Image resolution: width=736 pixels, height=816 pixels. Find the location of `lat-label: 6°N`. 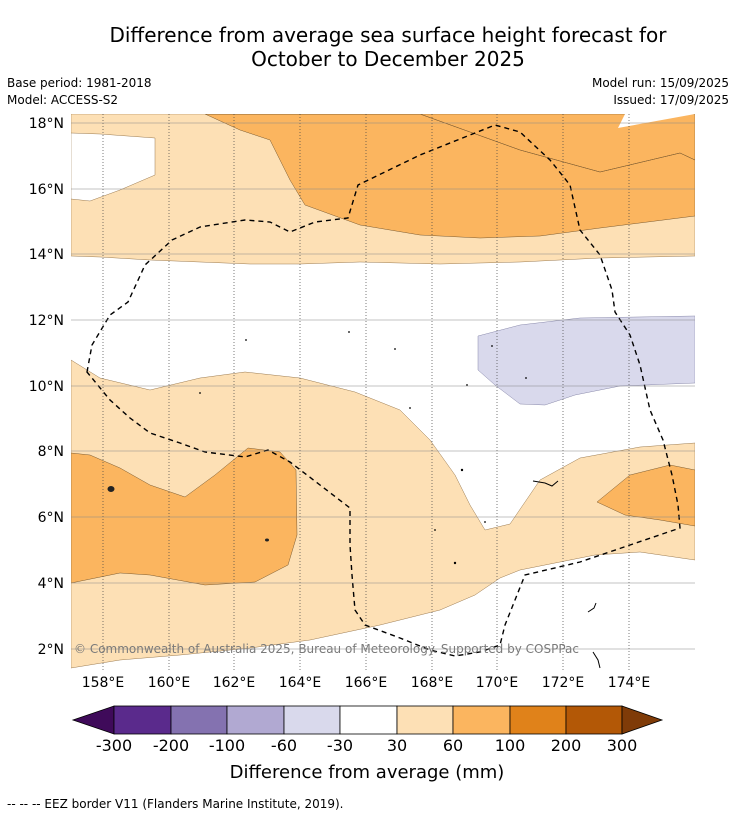

lat-label: 6°N is located at coordinates (51, 518).